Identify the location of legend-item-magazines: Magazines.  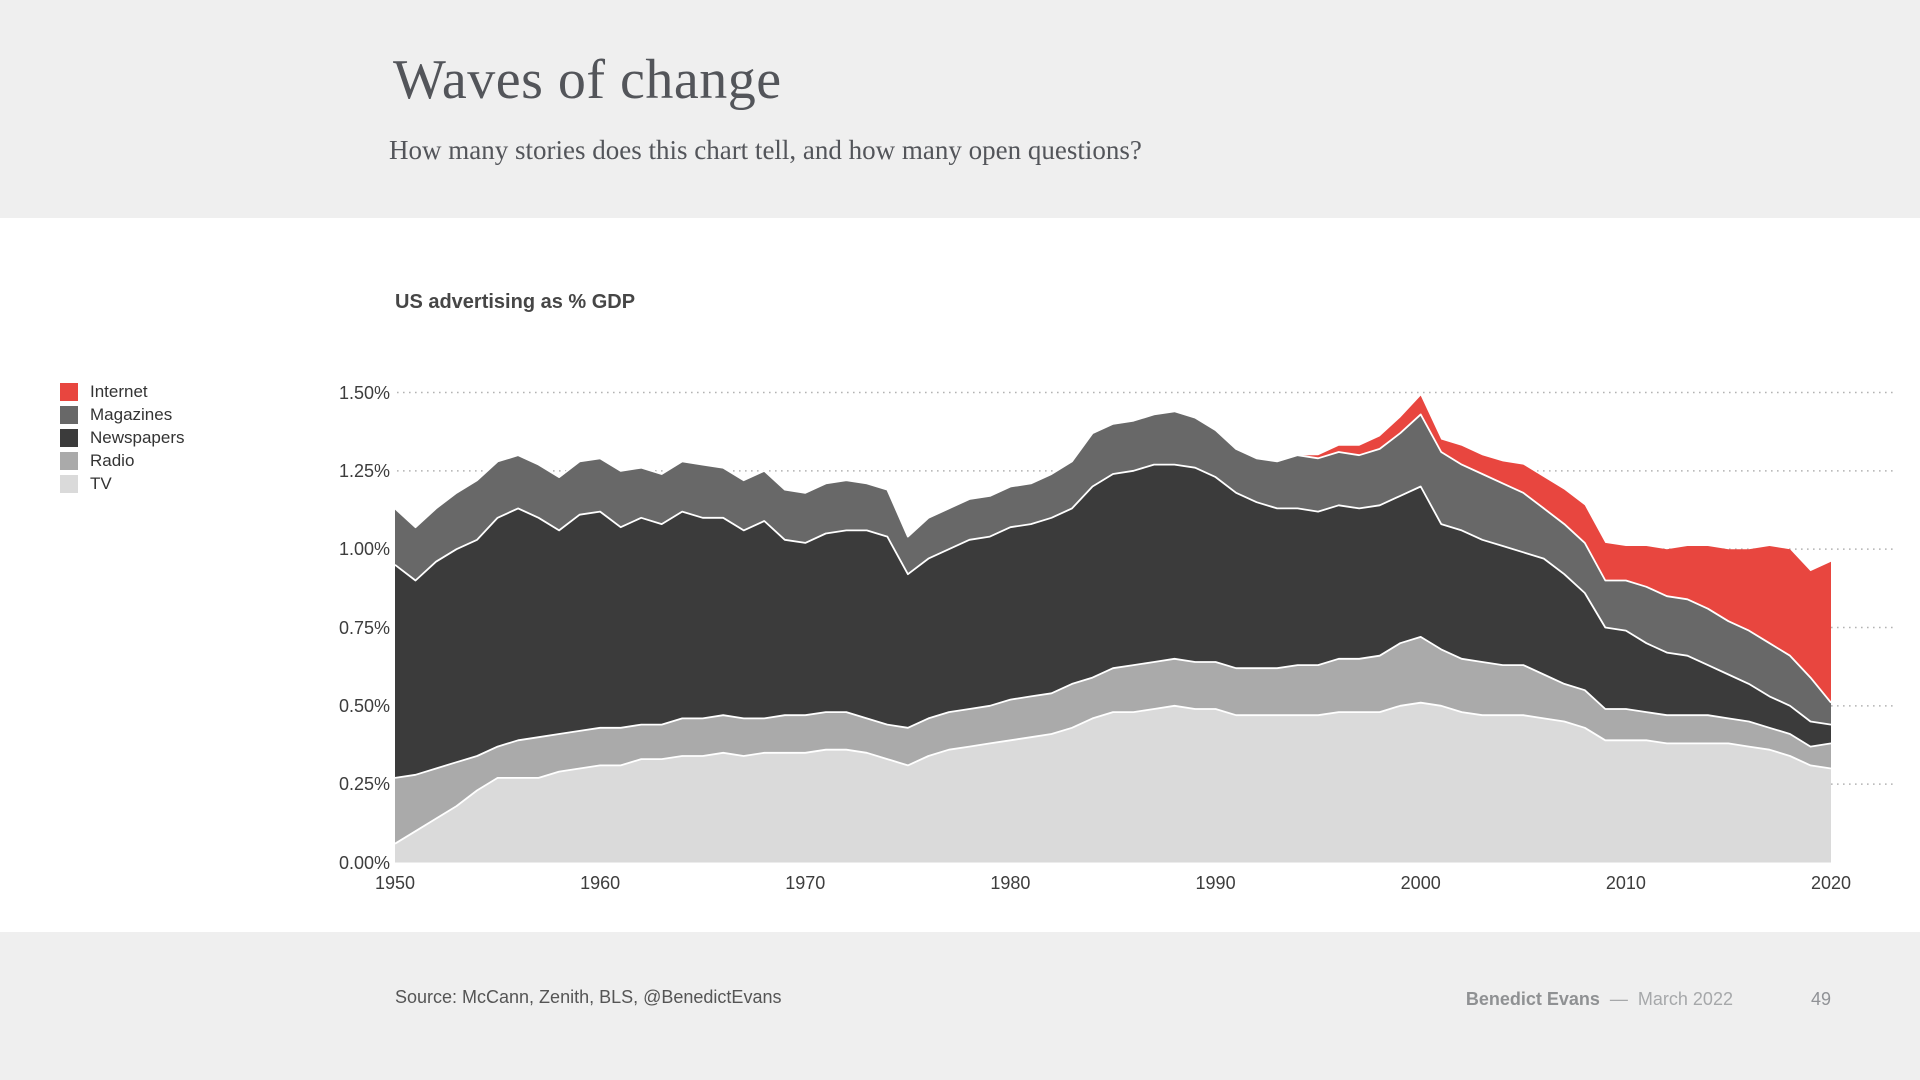
(122, 415).